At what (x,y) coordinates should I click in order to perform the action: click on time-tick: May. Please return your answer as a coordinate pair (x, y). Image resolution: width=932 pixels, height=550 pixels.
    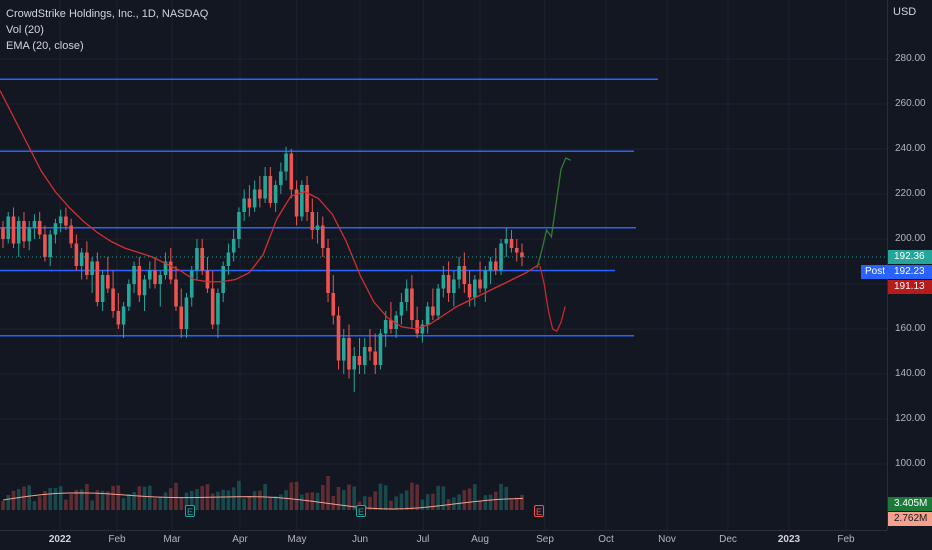
    Looking at the image, I should click on (297, 539).